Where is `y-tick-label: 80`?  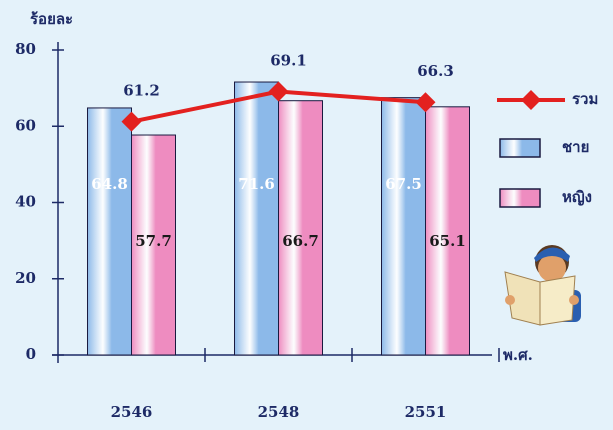
y-tick-label: 80 is located at coordinates (25, 49).